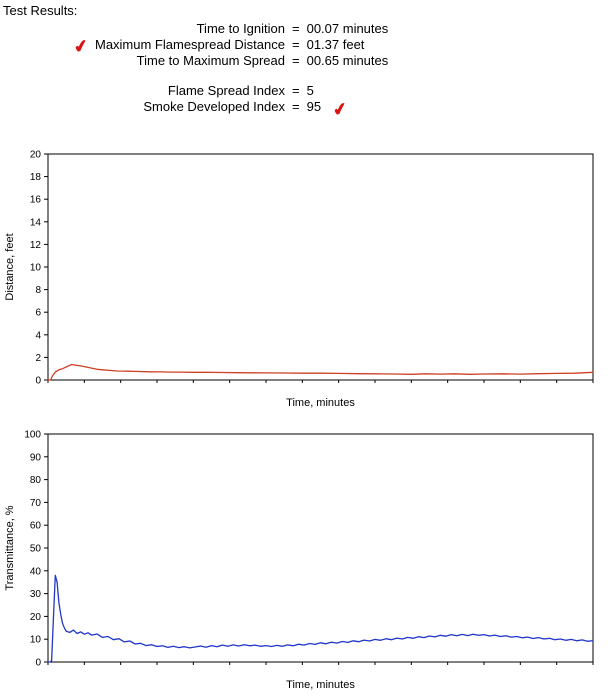 The width and height of the screenshot is (608, 698). Describe the element at coordinates (36, 480) in the screenshot. I see `svg-text: 80` at that location.